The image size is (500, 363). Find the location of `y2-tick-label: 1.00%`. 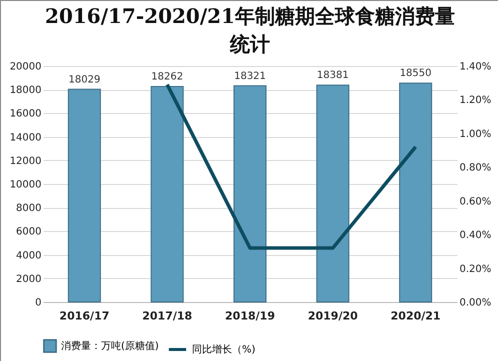

y2-tick-label: 1.00% is located at coordinates (476, 134).